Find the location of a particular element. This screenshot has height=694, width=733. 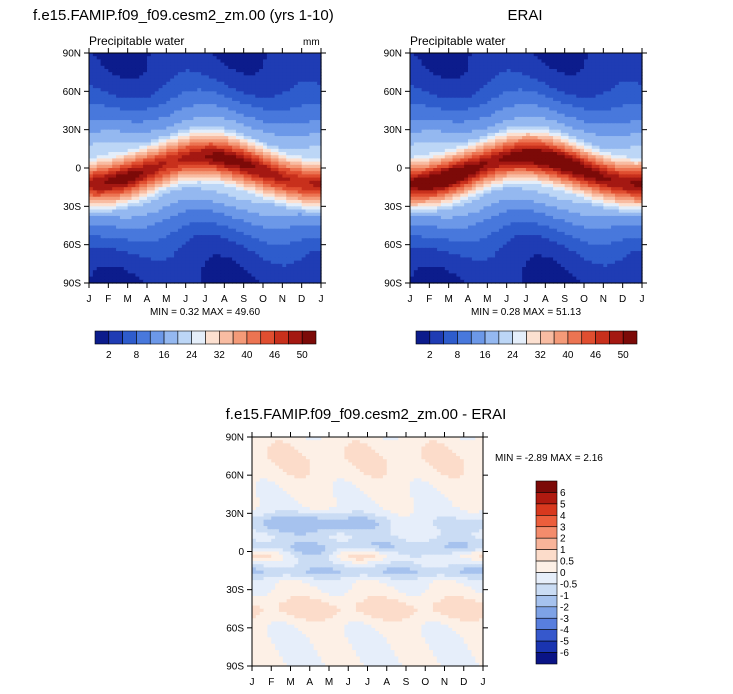

x-tick-label: S is located at coordinates (243, 299).